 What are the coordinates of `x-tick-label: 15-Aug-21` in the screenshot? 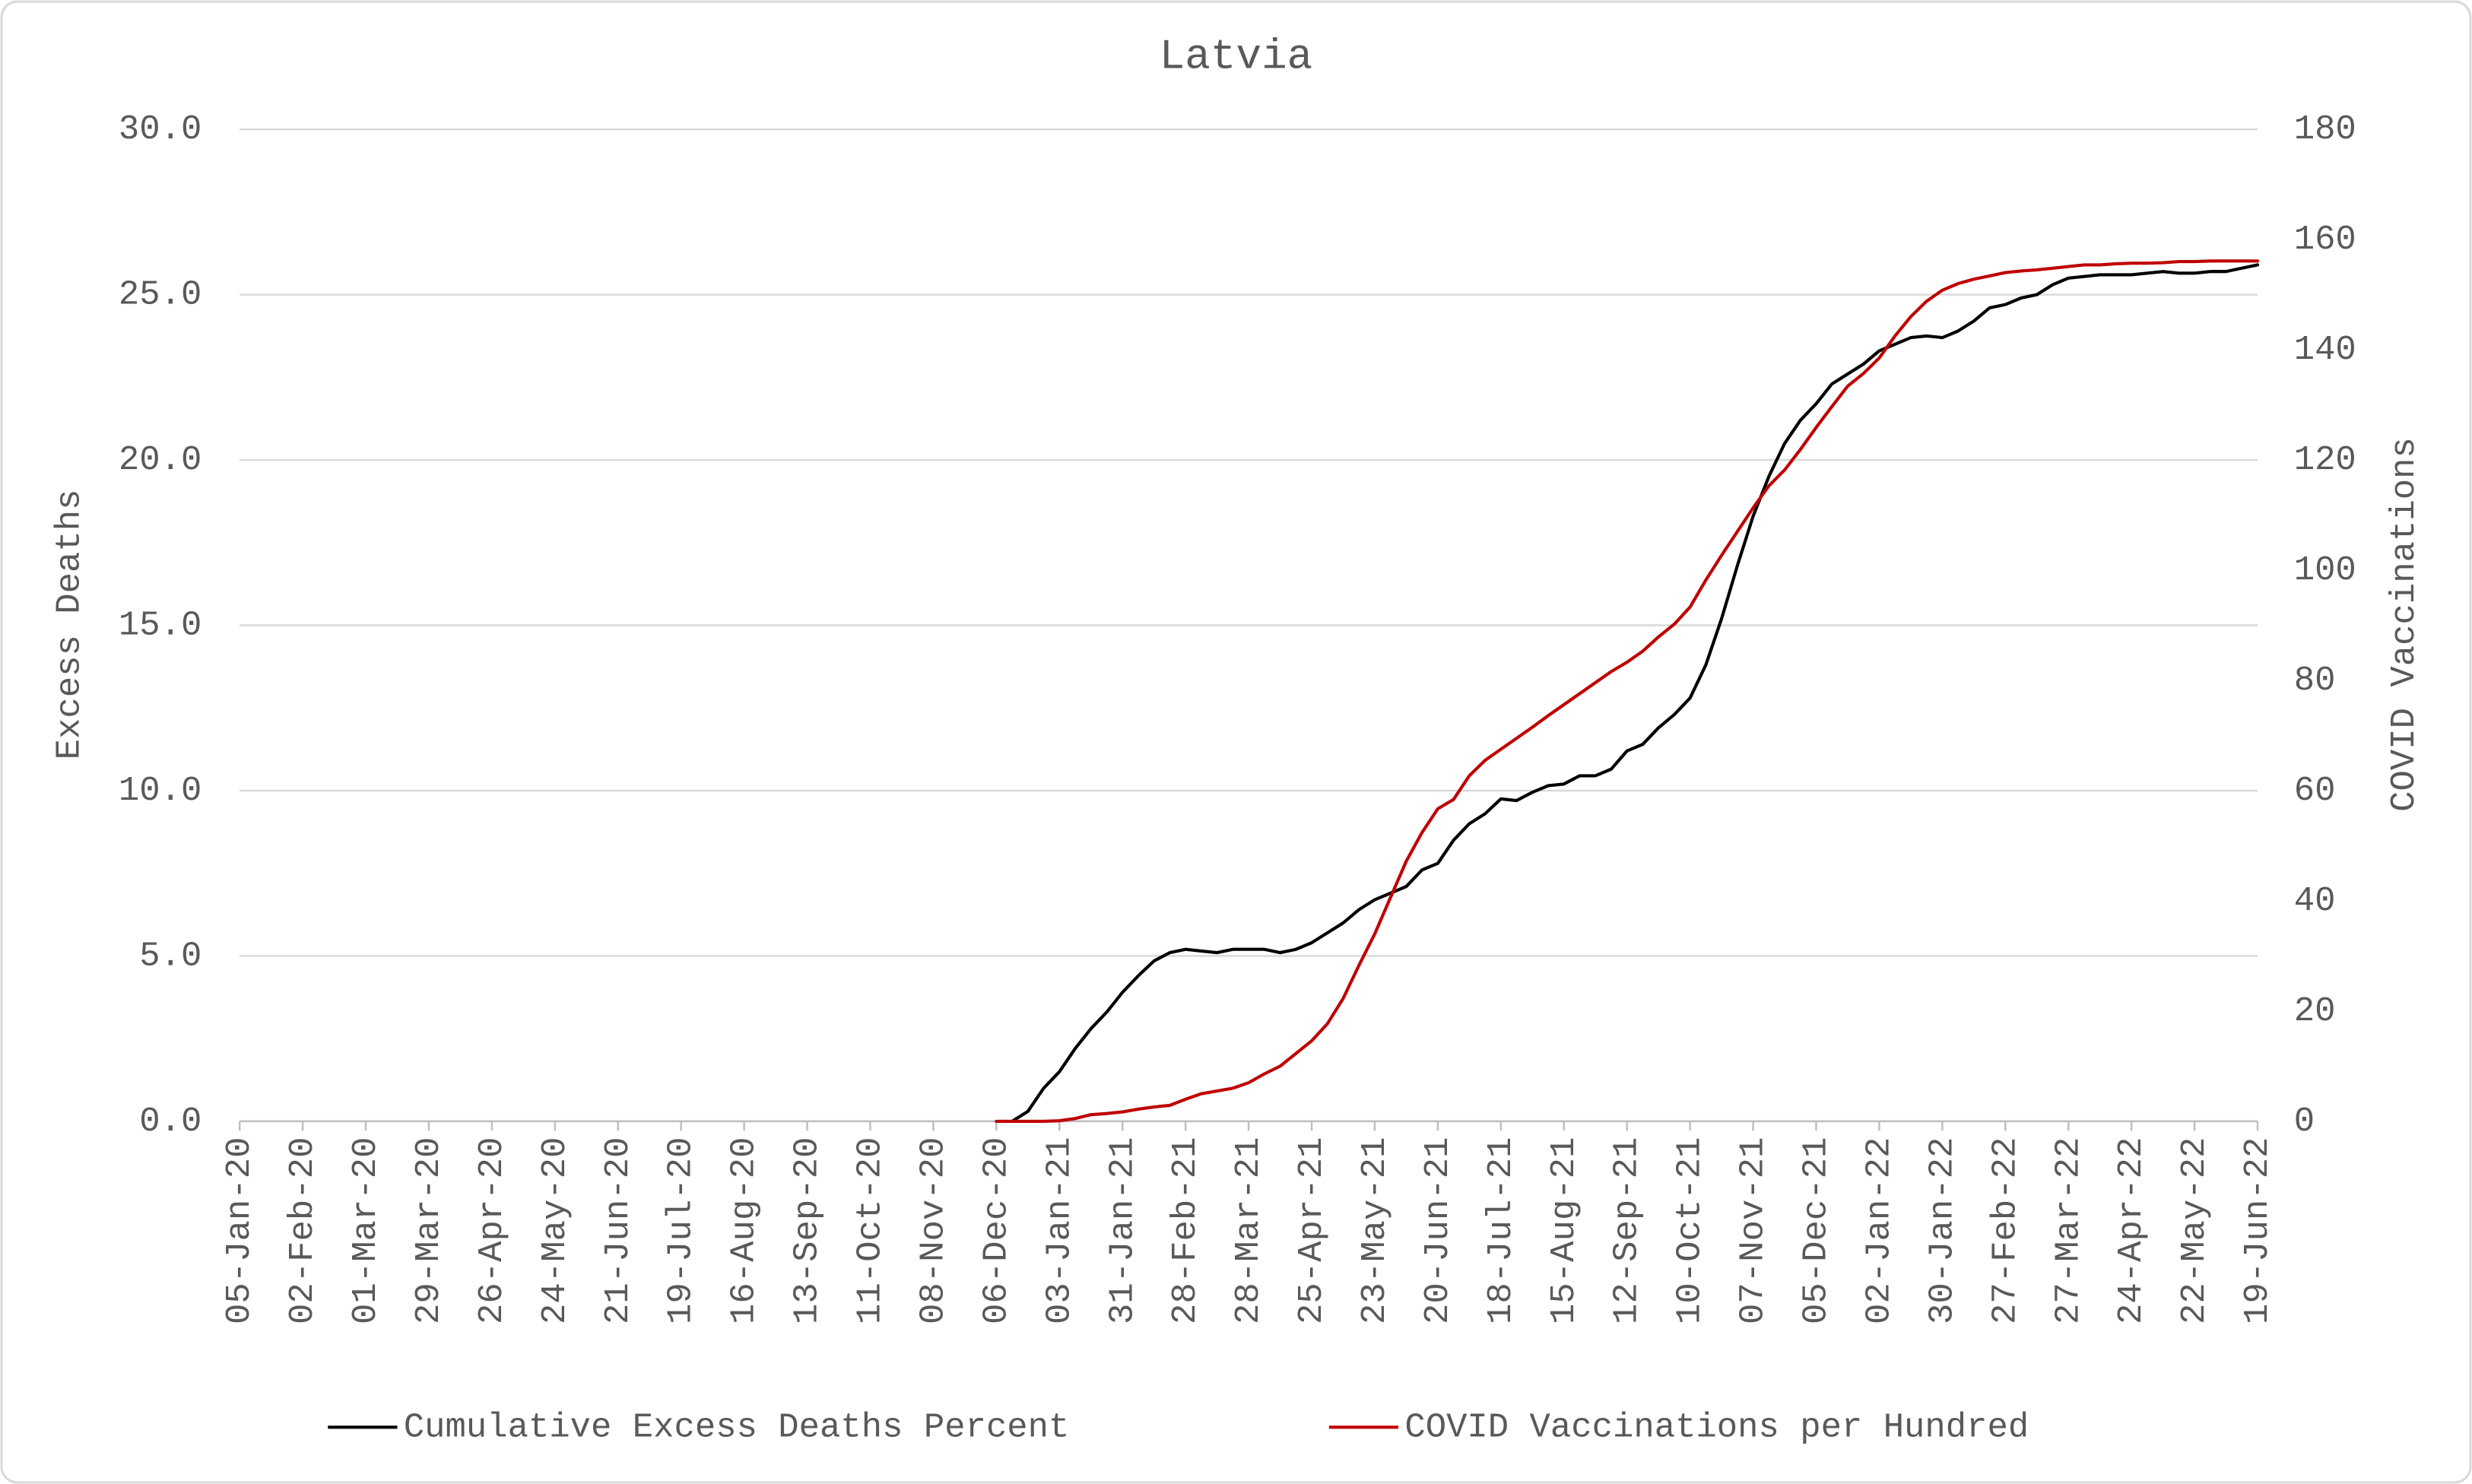 It's located at (1564, 1230).